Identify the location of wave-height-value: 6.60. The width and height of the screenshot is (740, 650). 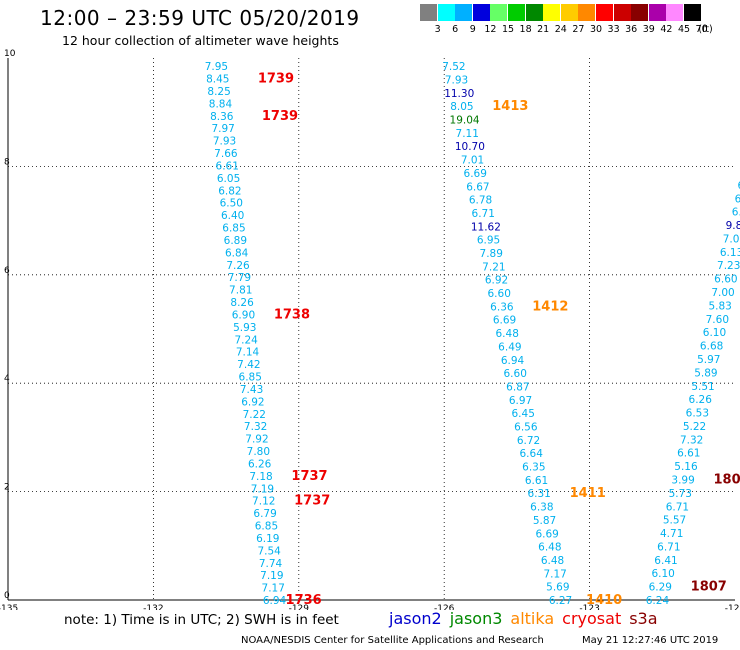
(515, 374).